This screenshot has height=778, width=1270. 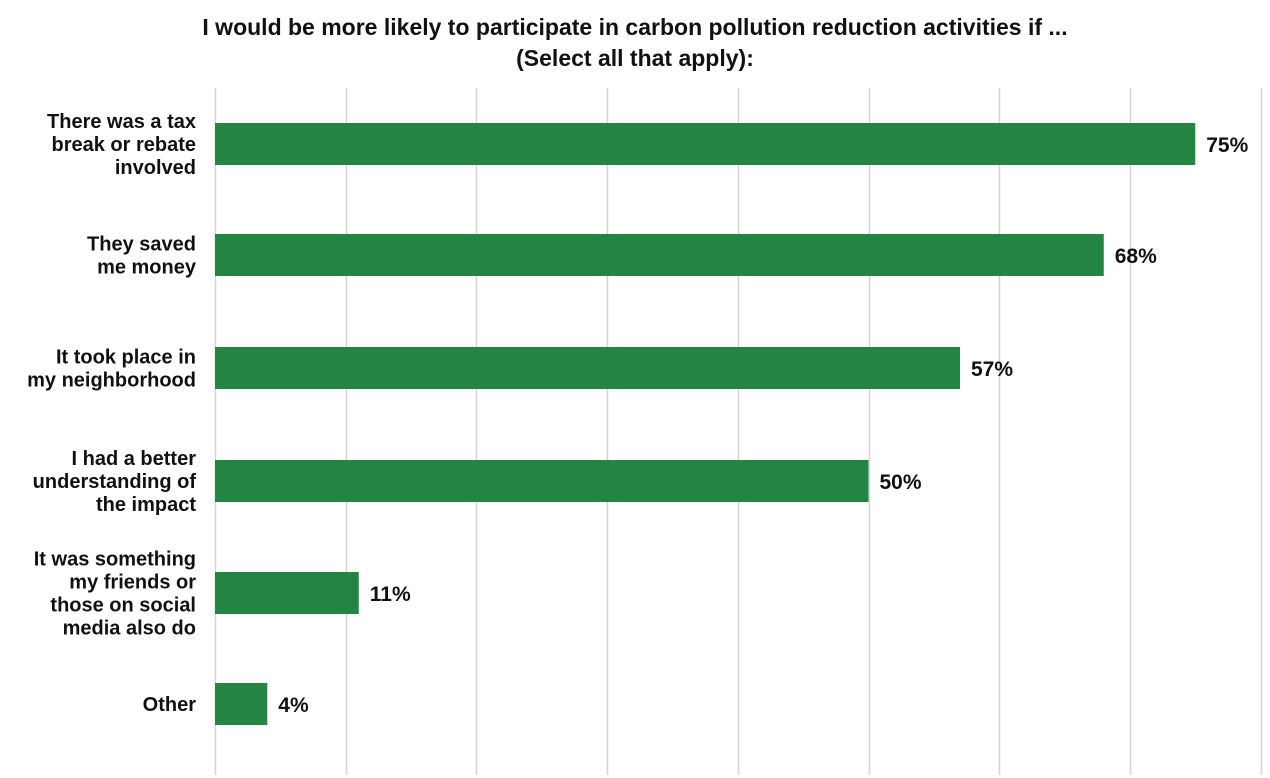 What do you see at coordinates (123, 606) in the screenshot?
I see `category-label-4-line-2: those on social` at bounding box center [123, 606].